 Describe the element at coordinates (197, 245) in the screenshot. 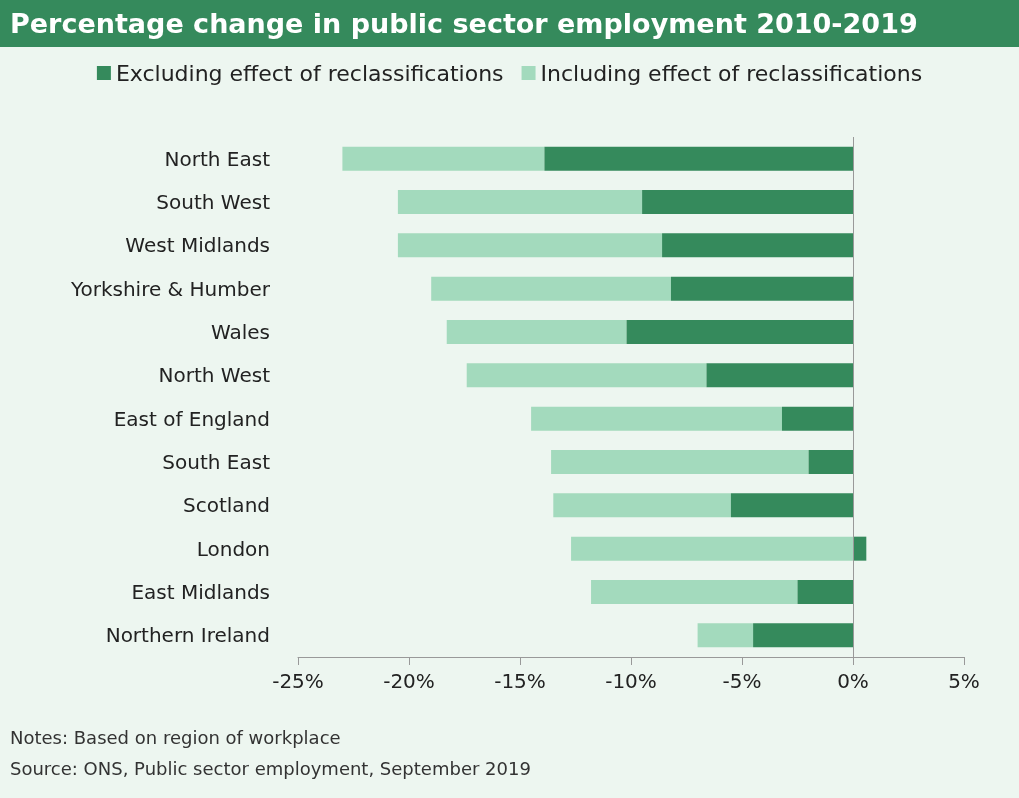

I see `y-tick-label: West Midlands` at that location.